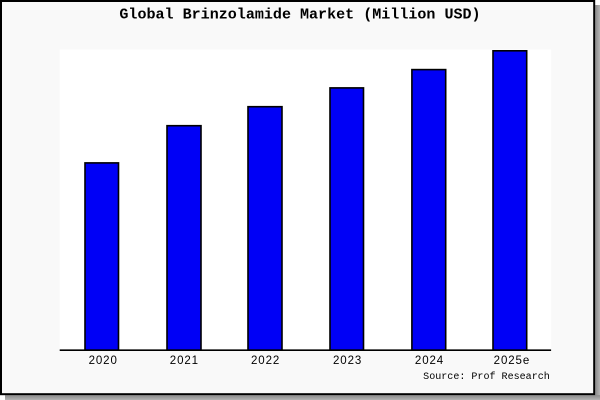 The height and width of the screenshot is (400, 600). I want to click on svg-text: 2023, so click(347, 361).